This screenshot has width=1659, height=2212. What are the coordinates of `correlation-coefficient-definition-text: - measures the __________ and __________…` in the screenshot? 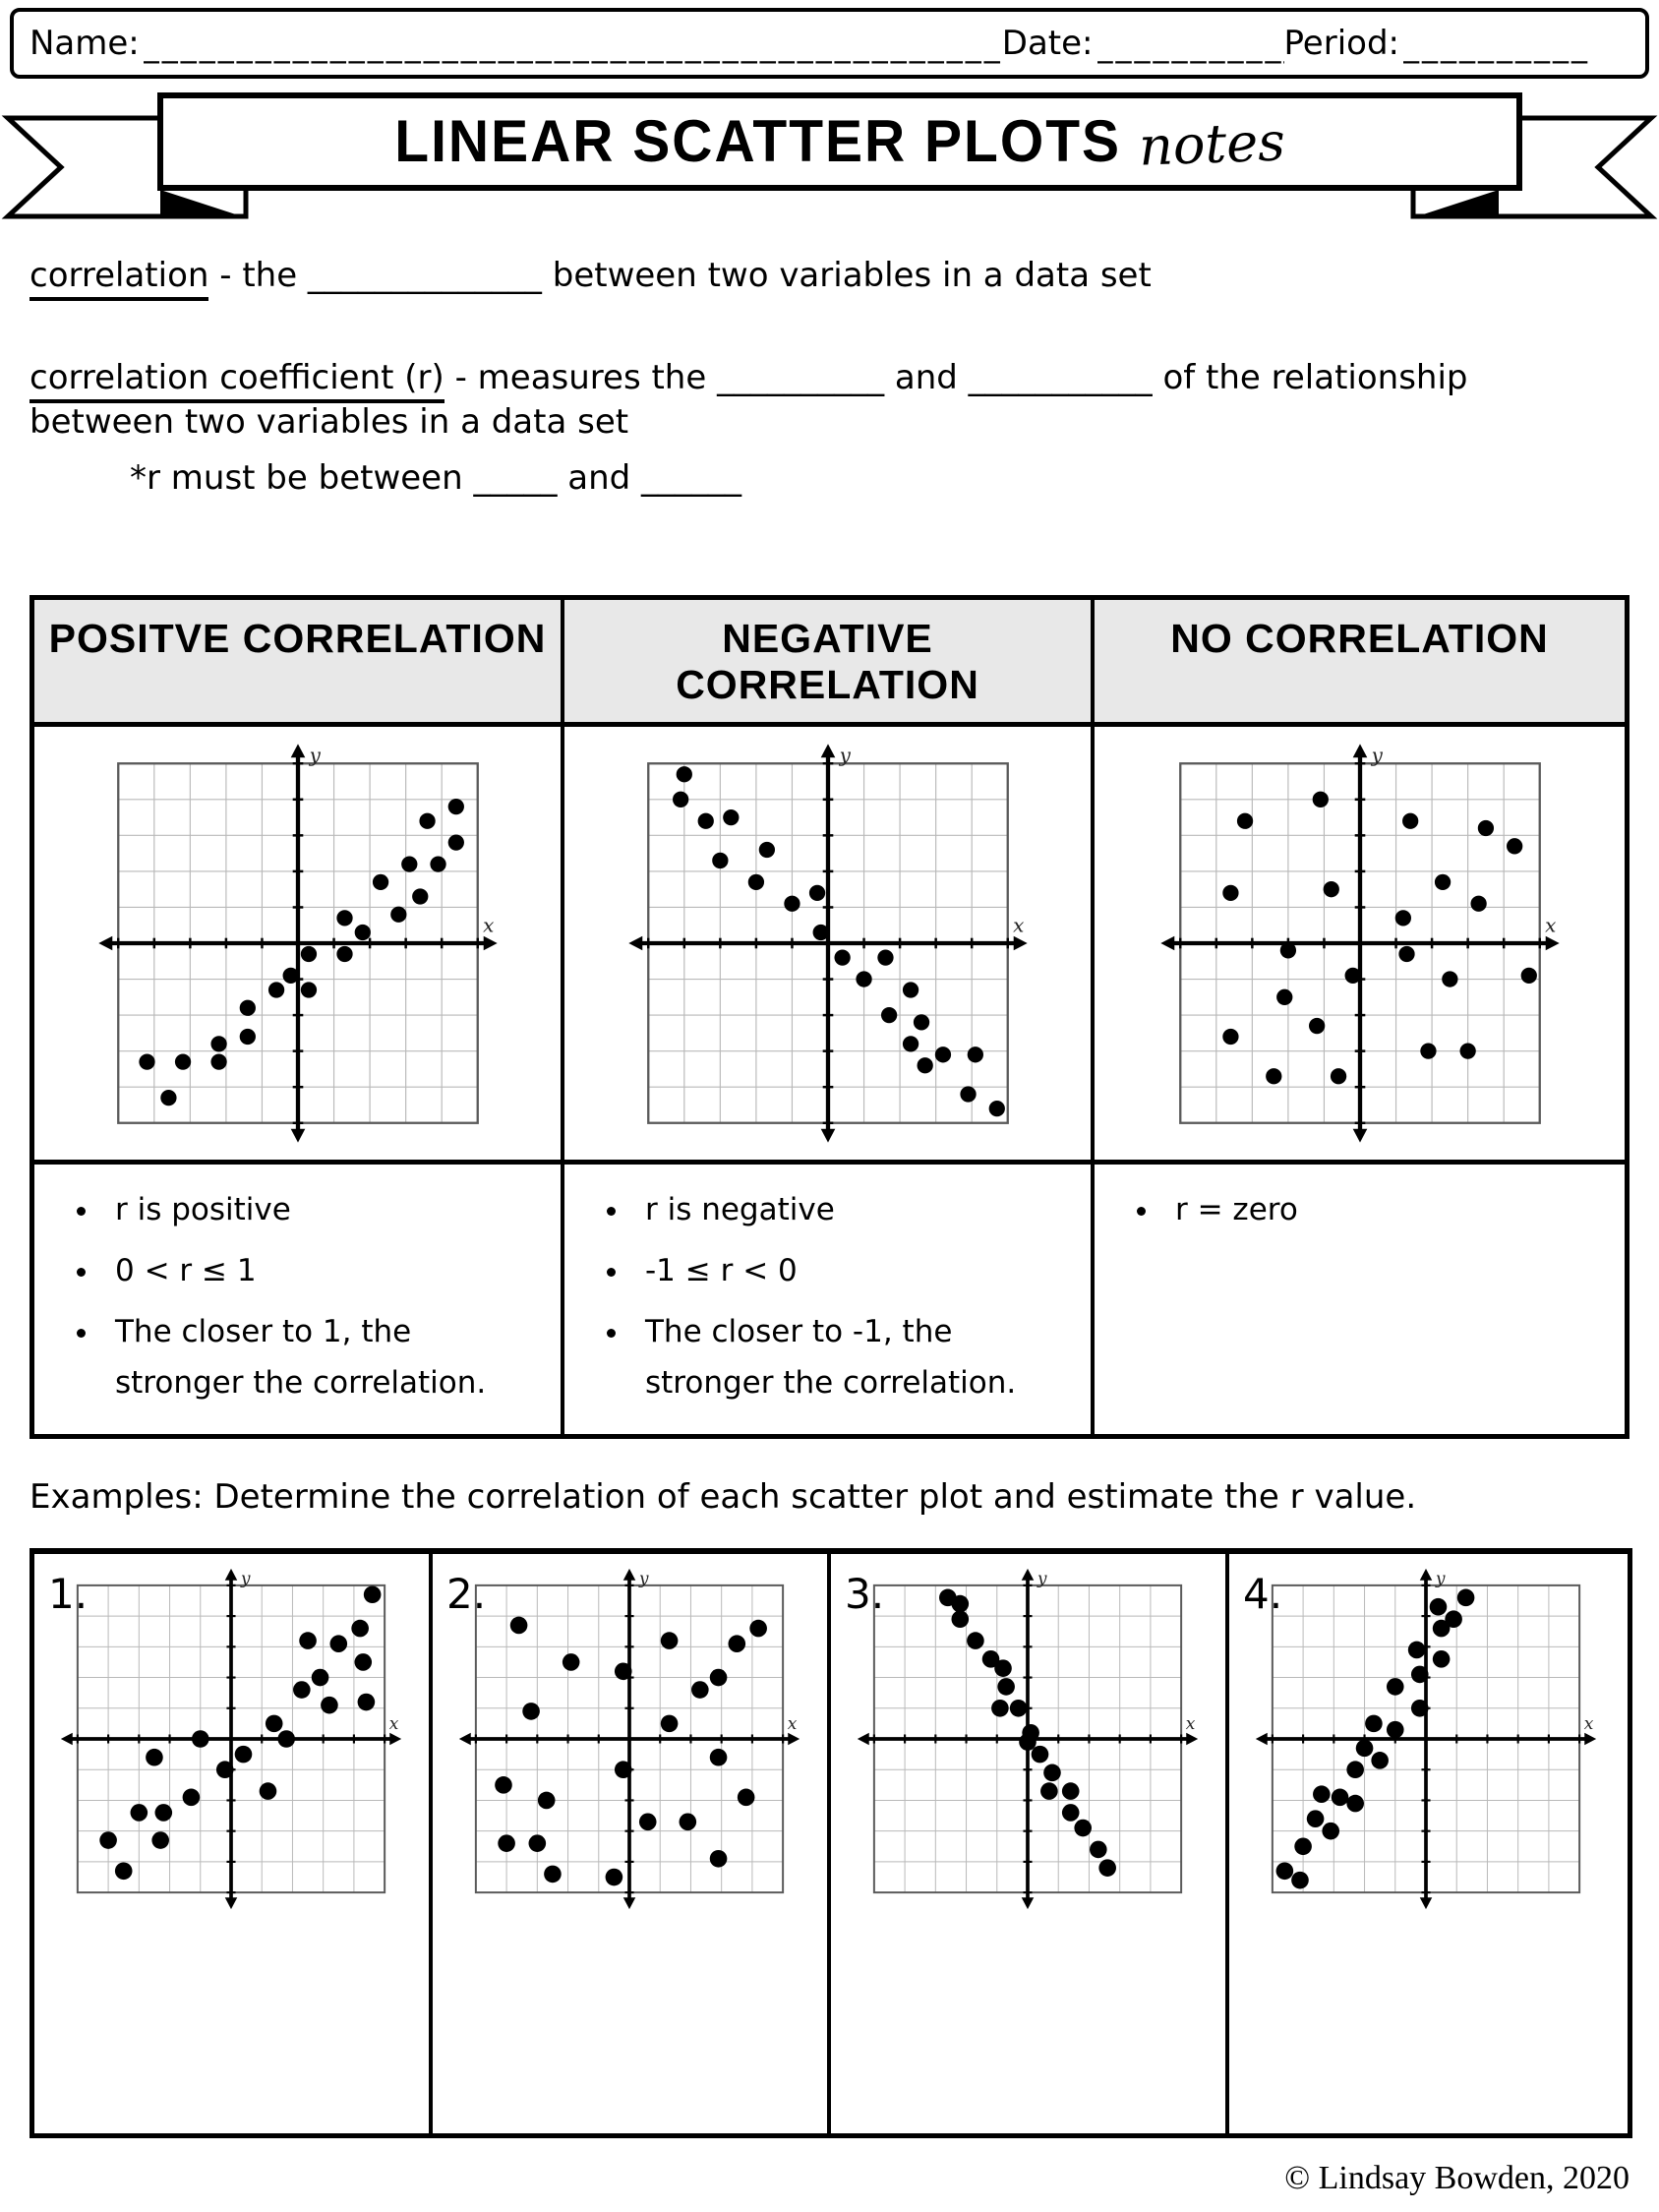 It's located at (749, 400).